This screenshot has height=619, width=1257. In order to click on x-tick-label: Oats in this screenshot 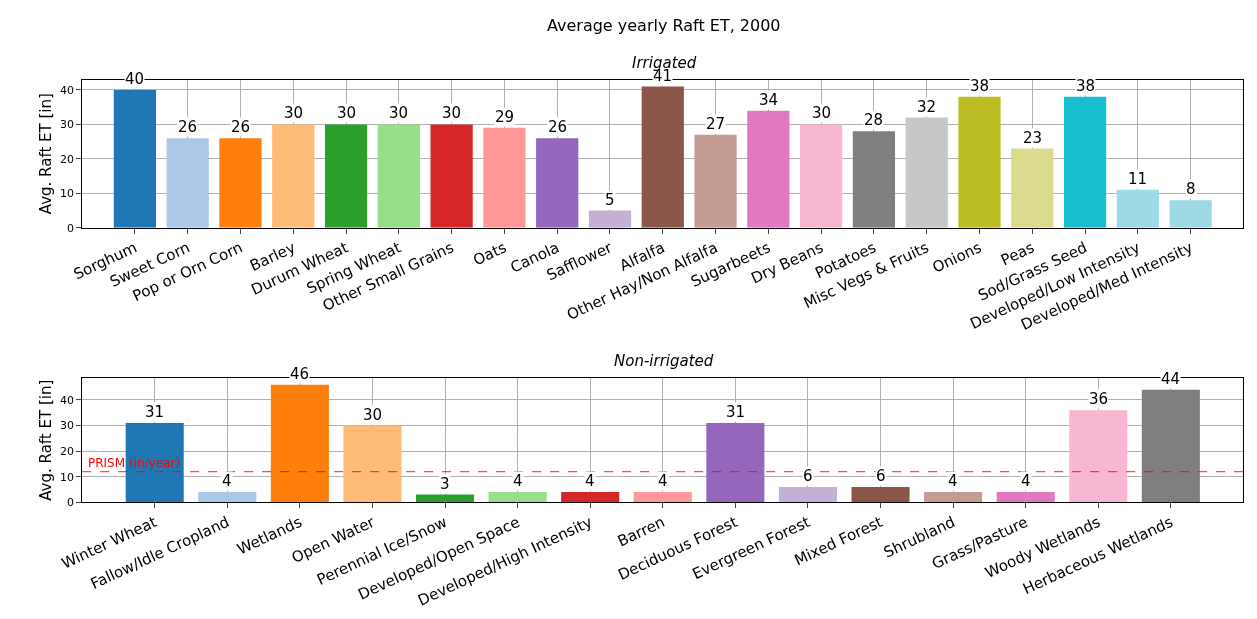, I will do `click(490, 254)`.